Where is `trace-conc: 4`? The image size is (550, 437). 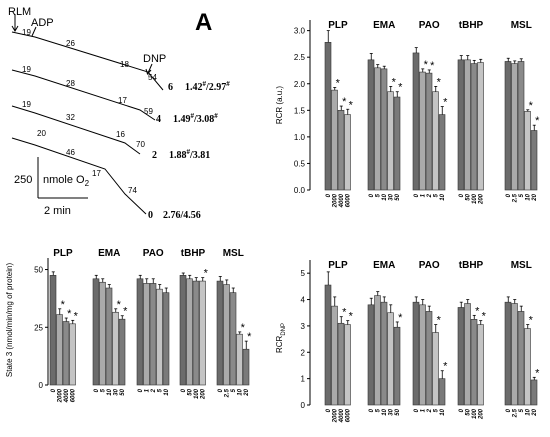 trace-conc: 4 is located at coordinates (158, 119).